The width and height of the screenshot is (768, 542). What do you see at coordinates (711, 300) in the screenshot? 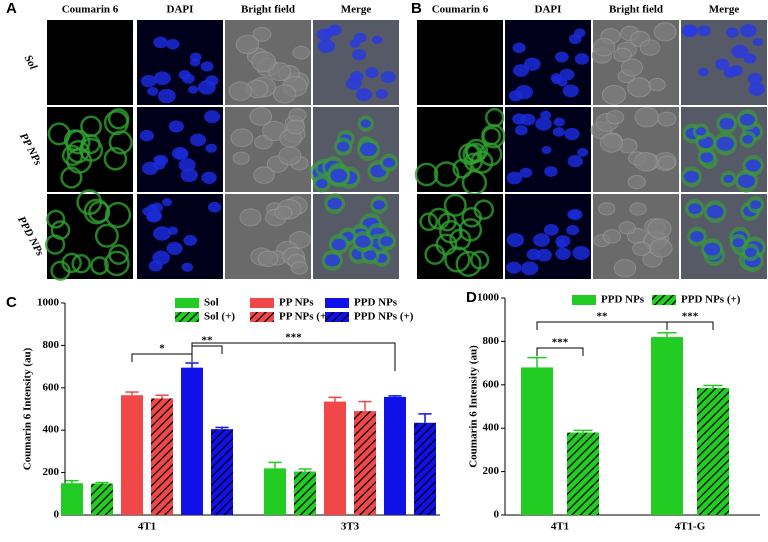
I see `legend-label: PPD NPs (+)` at bounding box center [711, 300].